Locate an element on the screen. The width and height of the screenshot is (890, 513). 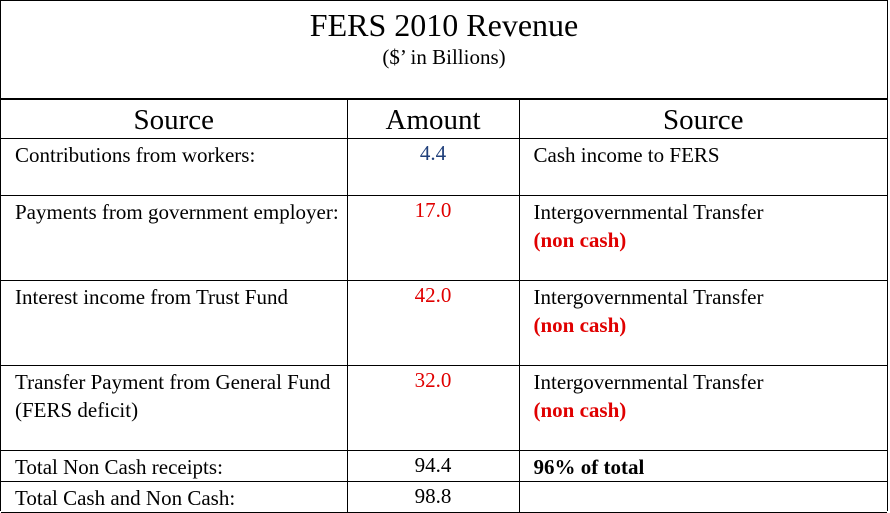
source-cell: Interest income from Trust Fund is located at coordinates (174, 323).